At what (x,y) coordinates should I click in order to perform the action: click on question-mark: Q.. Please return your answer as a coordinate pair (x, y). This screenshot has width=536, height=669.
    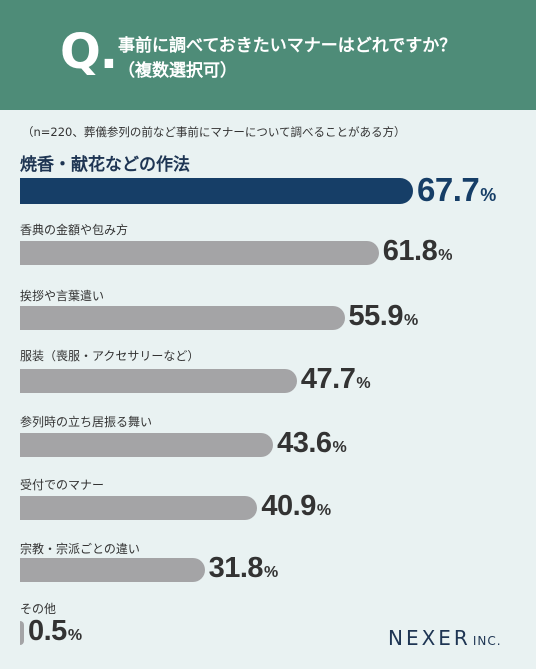
    Looking at the image, I should click on (89, 52).